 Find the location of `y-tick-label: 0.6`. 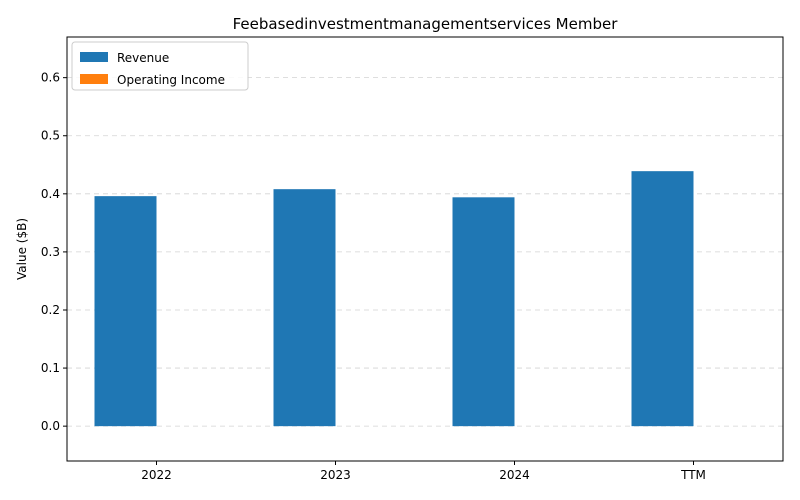

y-tick-label: 0.6 is located at coordinates (50, 78).